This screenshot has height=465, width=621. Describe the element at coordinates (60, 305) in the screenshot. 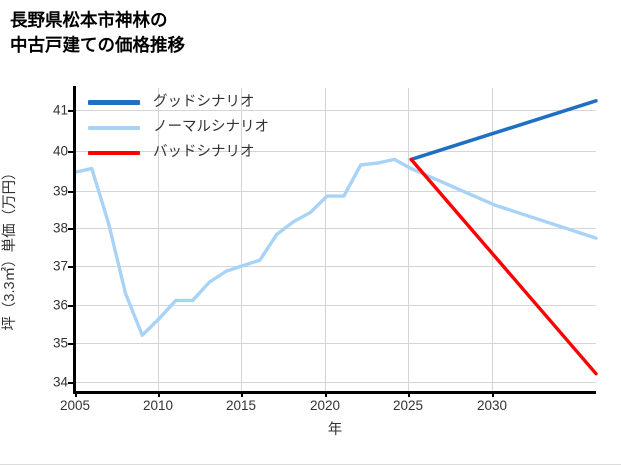

I see `y-tick-label-36: 36` at that location.